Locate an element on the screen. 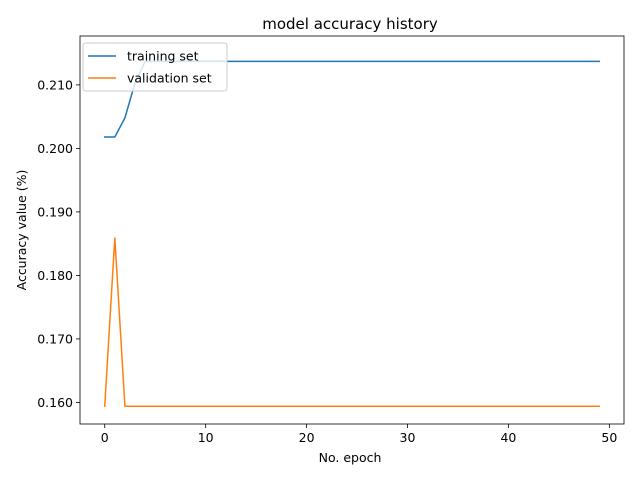 The width and height of the screenshot is (640, 480). x-tick-label: 0 is located at coordinates (105, 437).